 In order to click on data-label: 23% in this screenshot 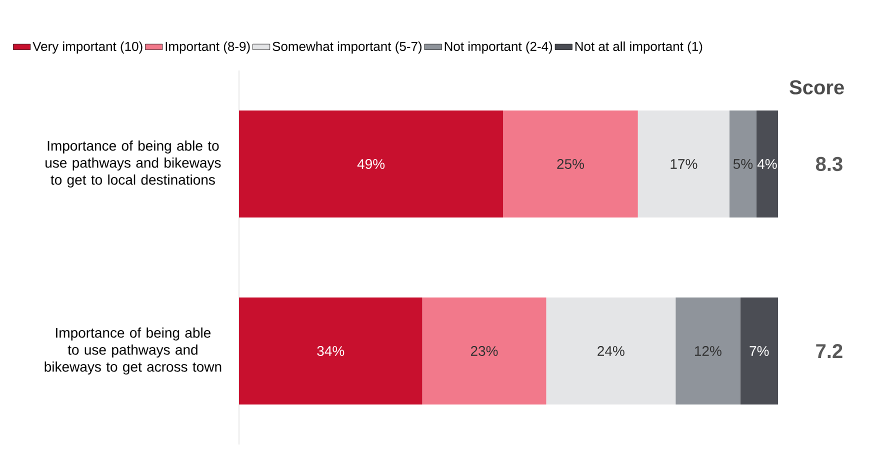, I will do `click(484, 351)`.